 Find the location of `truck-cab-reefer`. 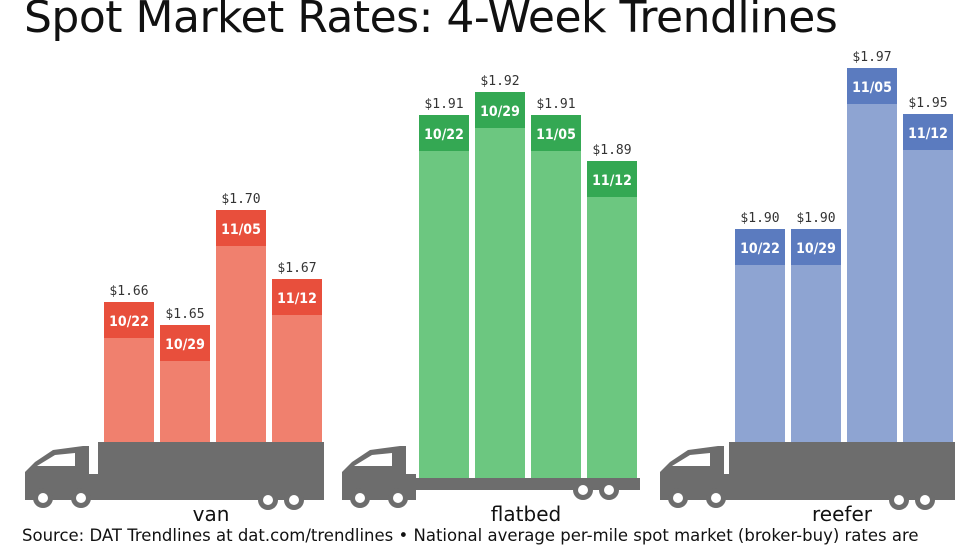

truck-cab-reefer is located at coordinates (697, 477).